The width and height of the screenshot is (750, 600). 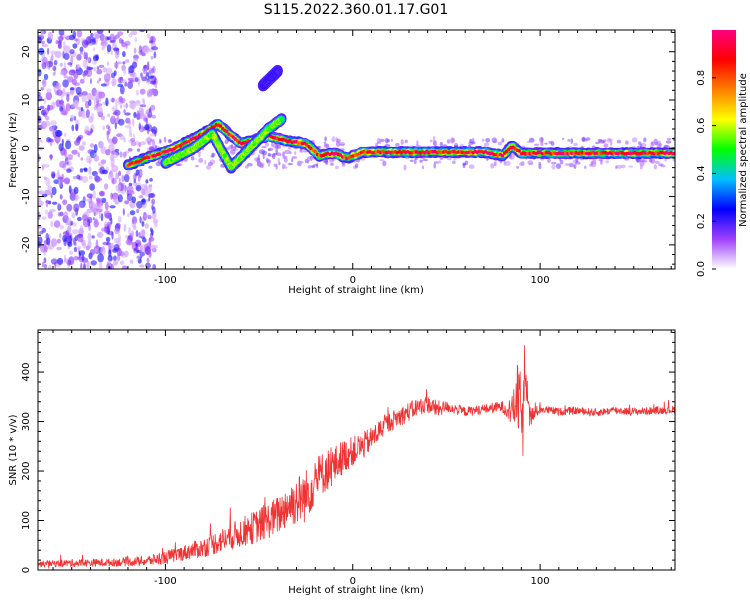 What do you see at coordinates (26, 196) in the screenshot?
I see `spectrogram-y-tick-label: -10` at bounding box center [26, 196].